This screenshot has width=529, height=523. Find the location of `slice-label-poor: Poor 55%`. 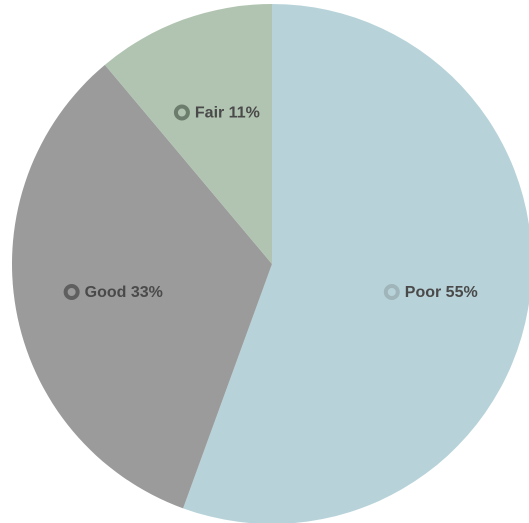

slice-label-poor: Poor 55% is located at coordinates (430, 292).